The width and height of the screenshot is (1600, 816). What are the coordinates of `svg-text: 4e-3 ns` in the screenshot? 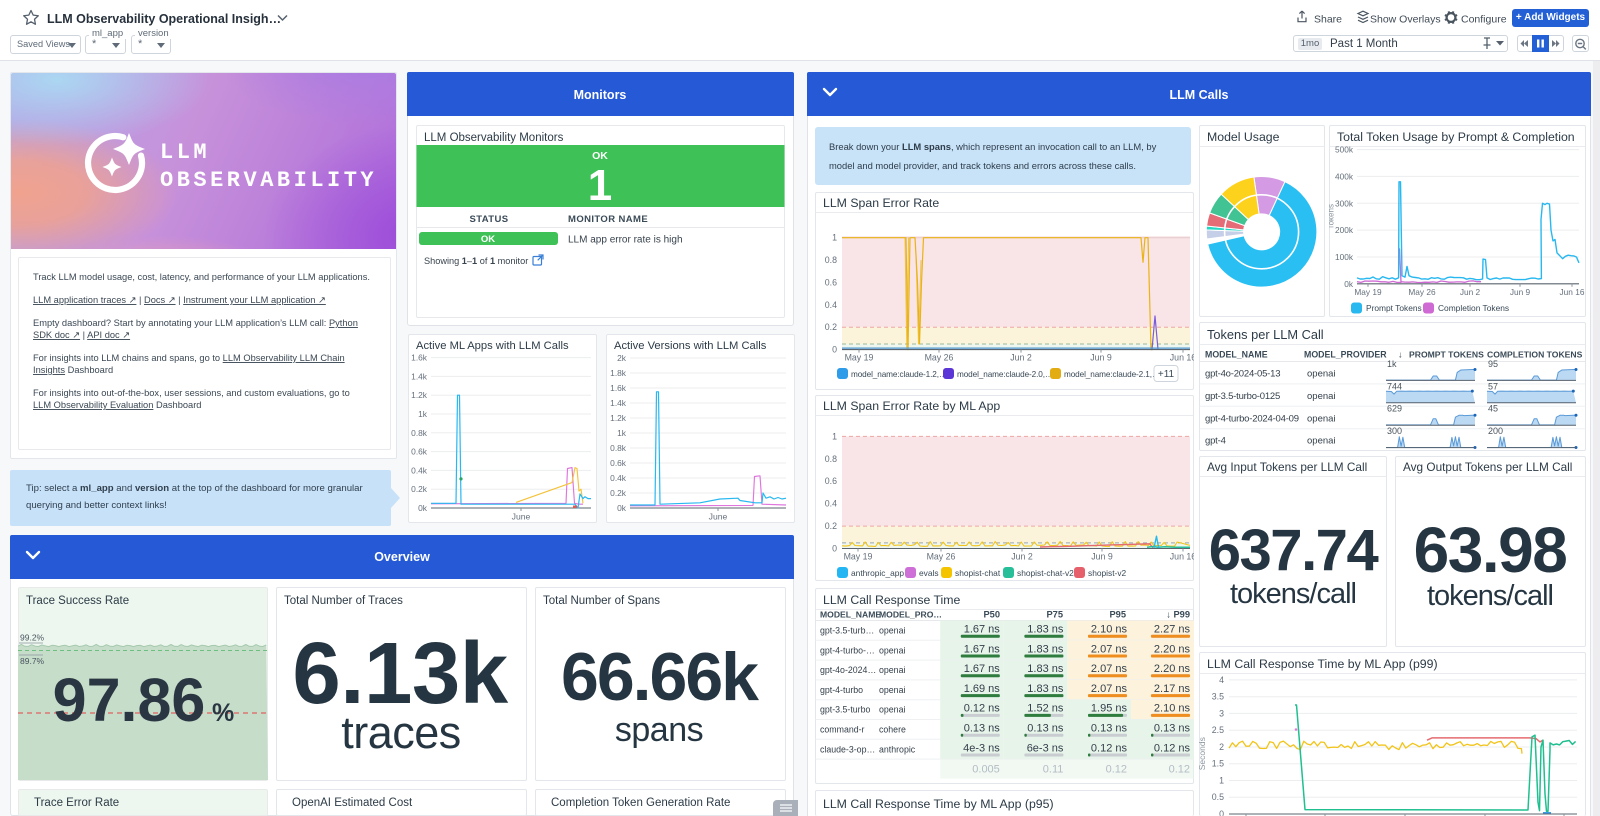 It's located at (981, 748).